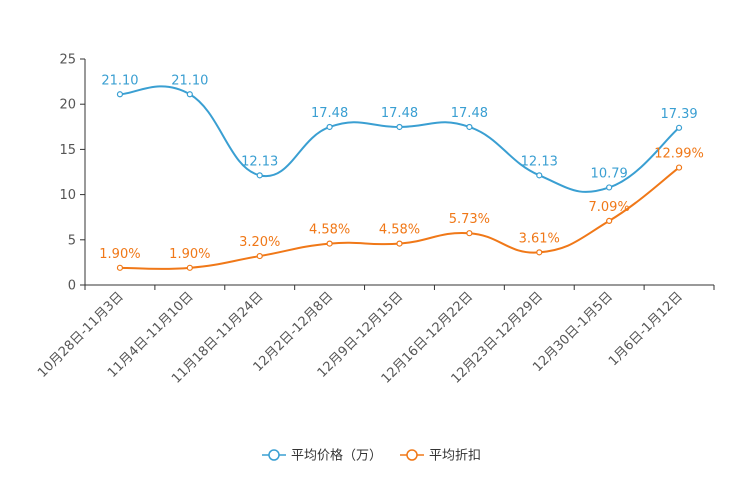  What do you see at coordinates (336, 456) in the screenshot?
I see `legend-label: 平均价格（万）` at bounding box center [336, 456].